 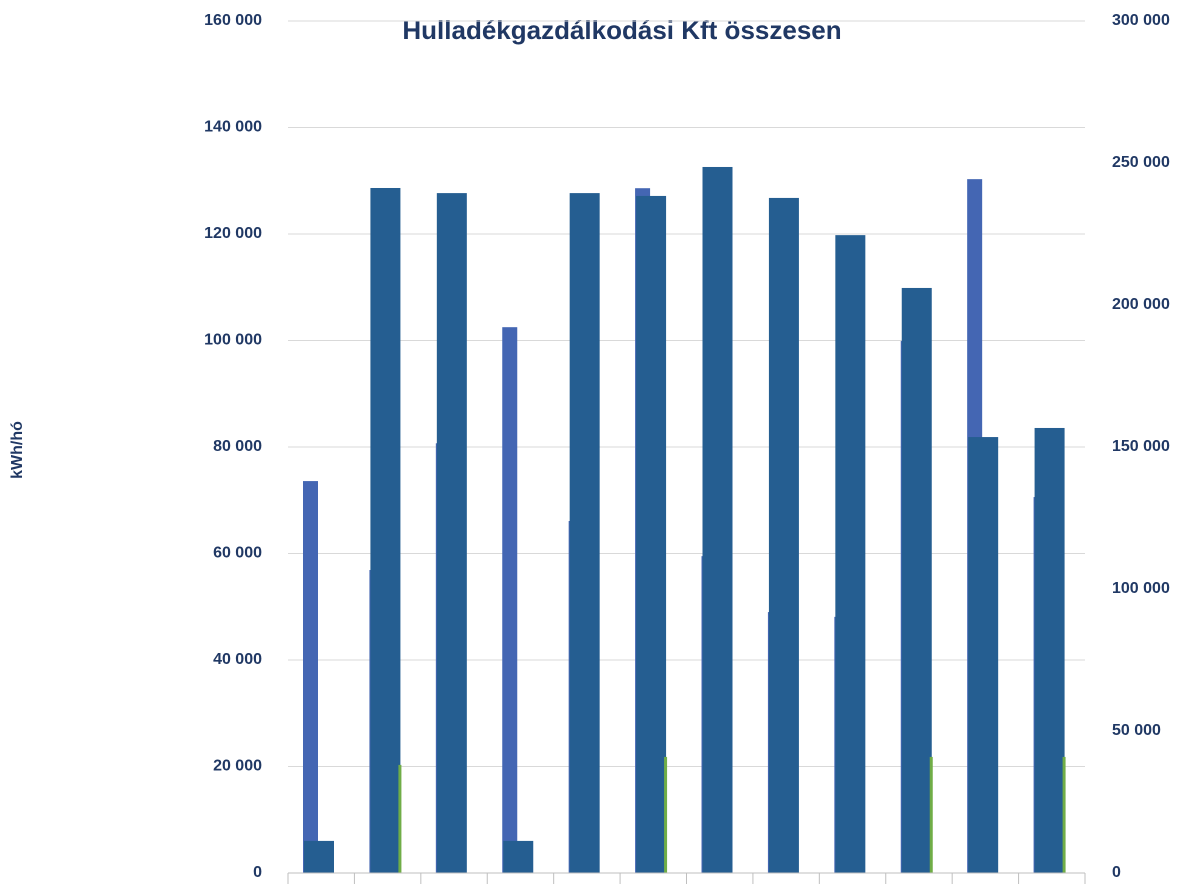 What do you see at coordinates (1136, 730) in the screenshot?
I see `y2-tick-label: 50 000` at bounding box center [1136, 730].